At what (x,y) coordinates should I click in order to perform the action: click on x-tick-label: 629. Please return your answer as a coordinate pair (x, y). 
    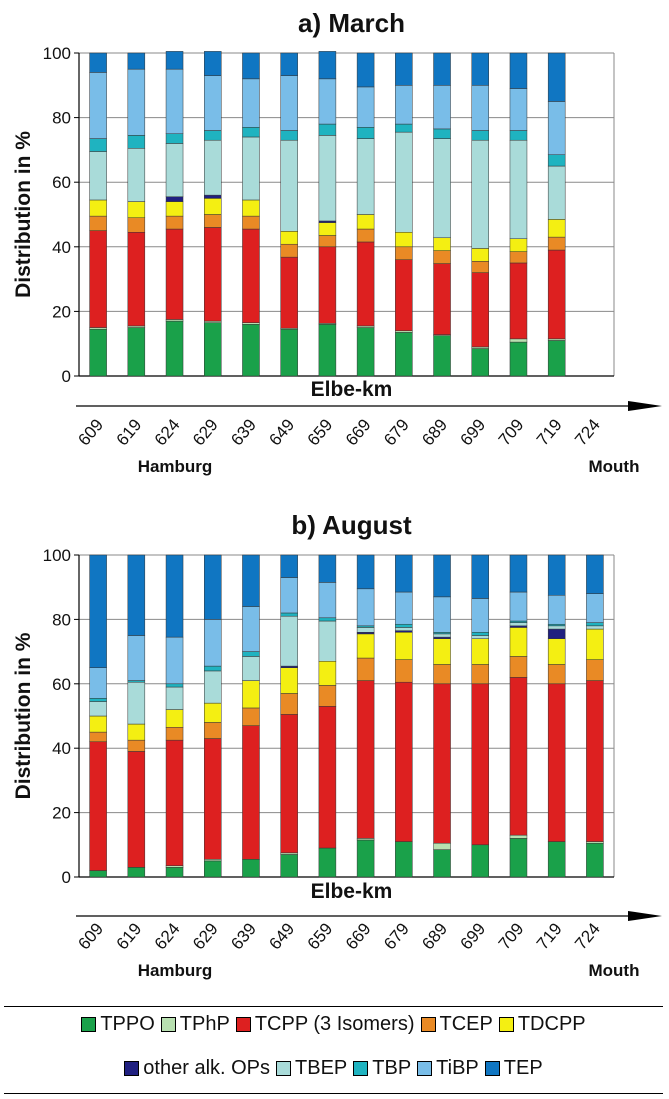
    Looking at the image, I should click on (205, 432).